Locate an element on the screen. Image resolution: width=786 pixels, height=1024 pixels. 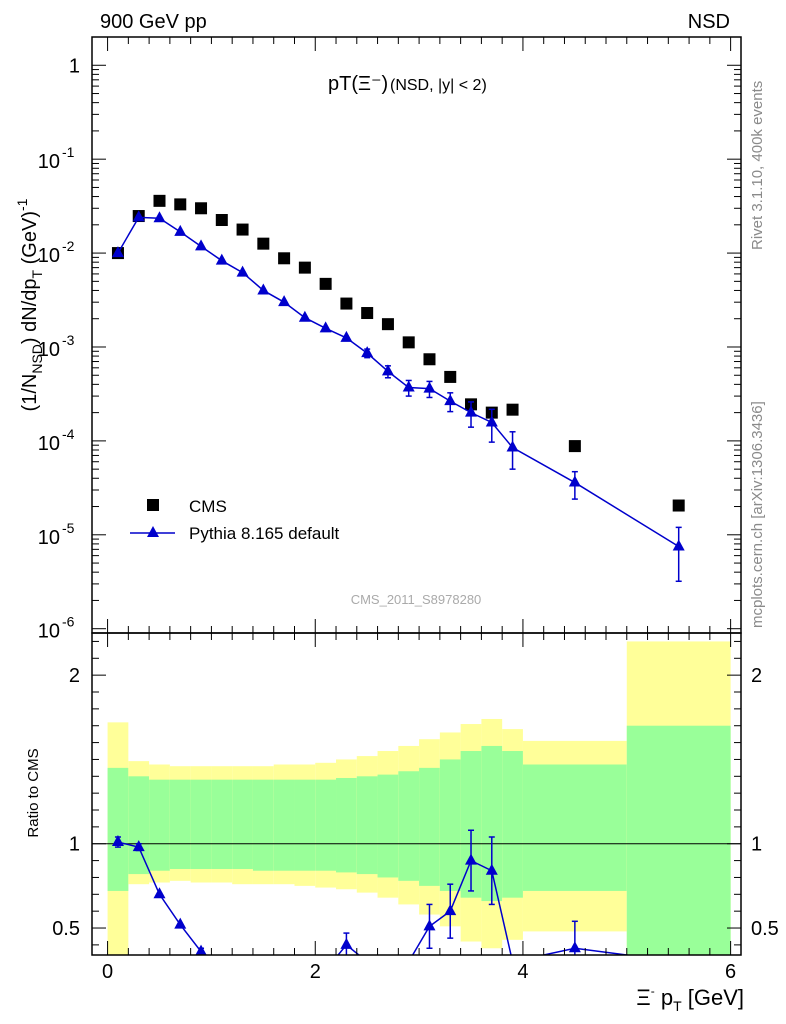
y-tick-exponent: -2 is located at coordinates (68, 246).